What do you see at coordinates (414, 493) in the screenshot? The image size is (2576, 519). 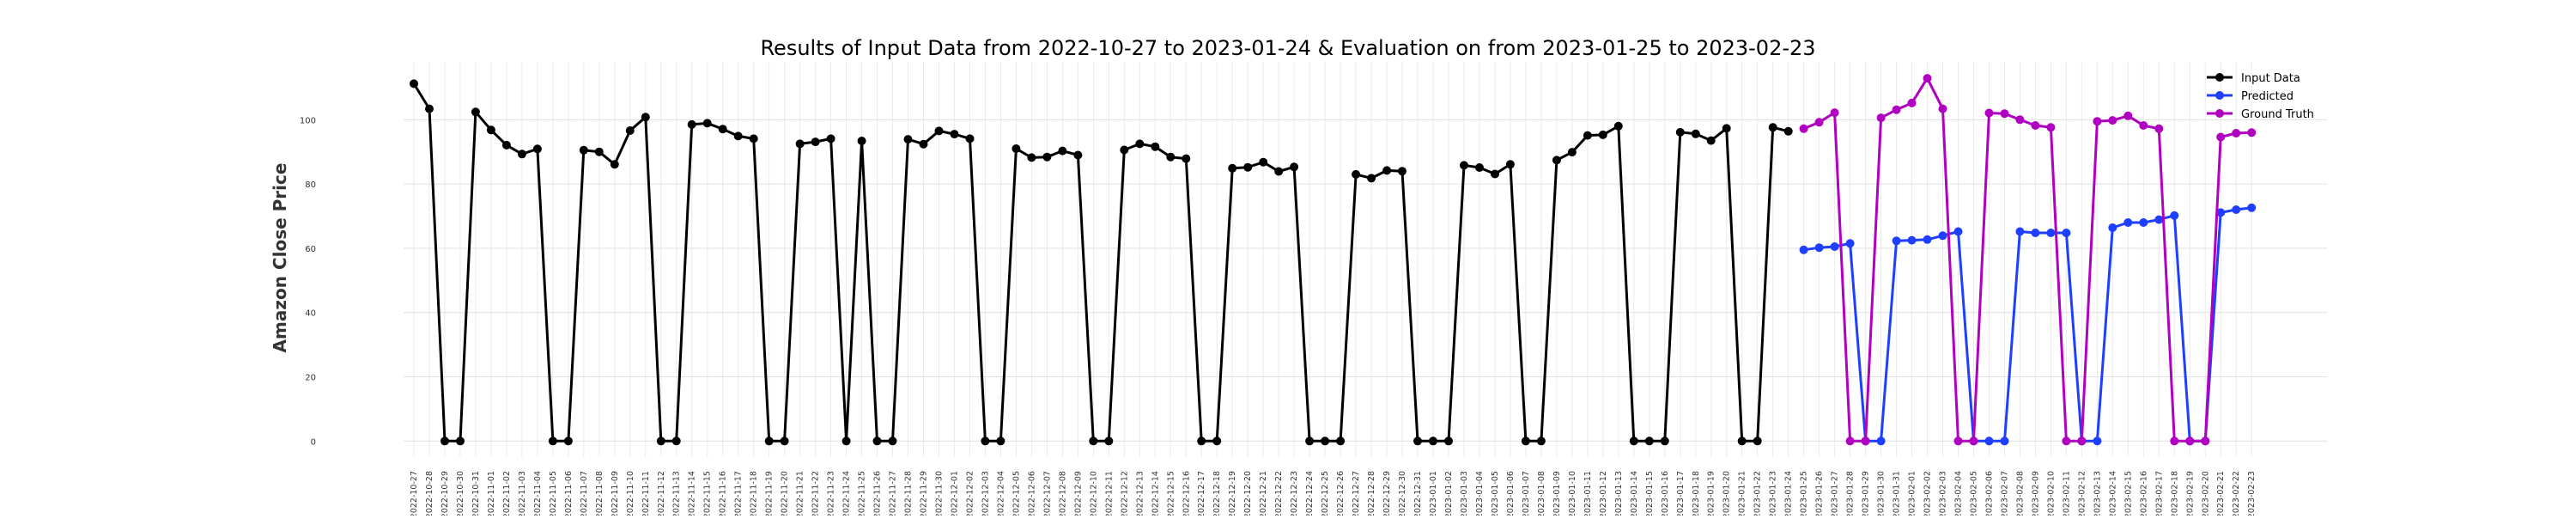 I see `x-tick-label: 2022-10-27` at bounding box center [414, 493].